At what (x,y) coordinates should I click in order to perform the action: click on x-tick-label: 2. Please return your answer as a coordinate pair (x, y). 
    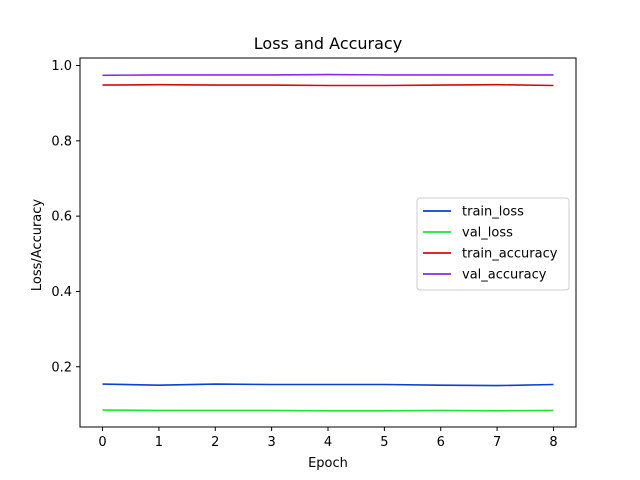
    Looking at the image, I should click on (215, 442).